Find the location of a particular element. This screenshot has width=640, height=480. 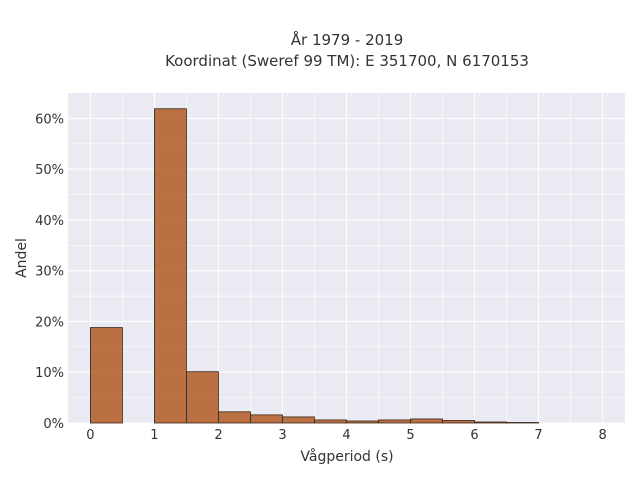

x-tick-label: 3 is located at coordinates (282, 435).